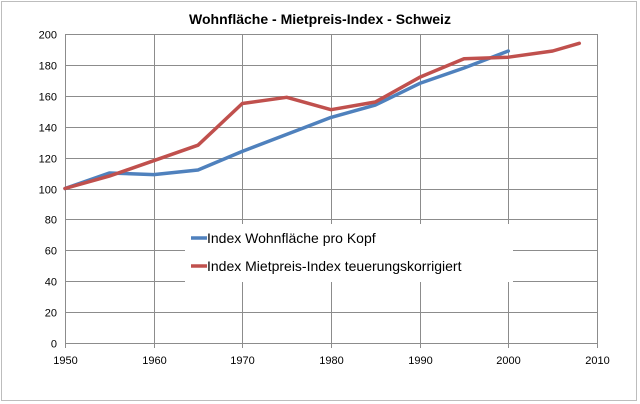  What do you see at coordinates (597, 361) in the screenshot?
I see `x-tick-label: 2010` at bounding box center [597, 361].